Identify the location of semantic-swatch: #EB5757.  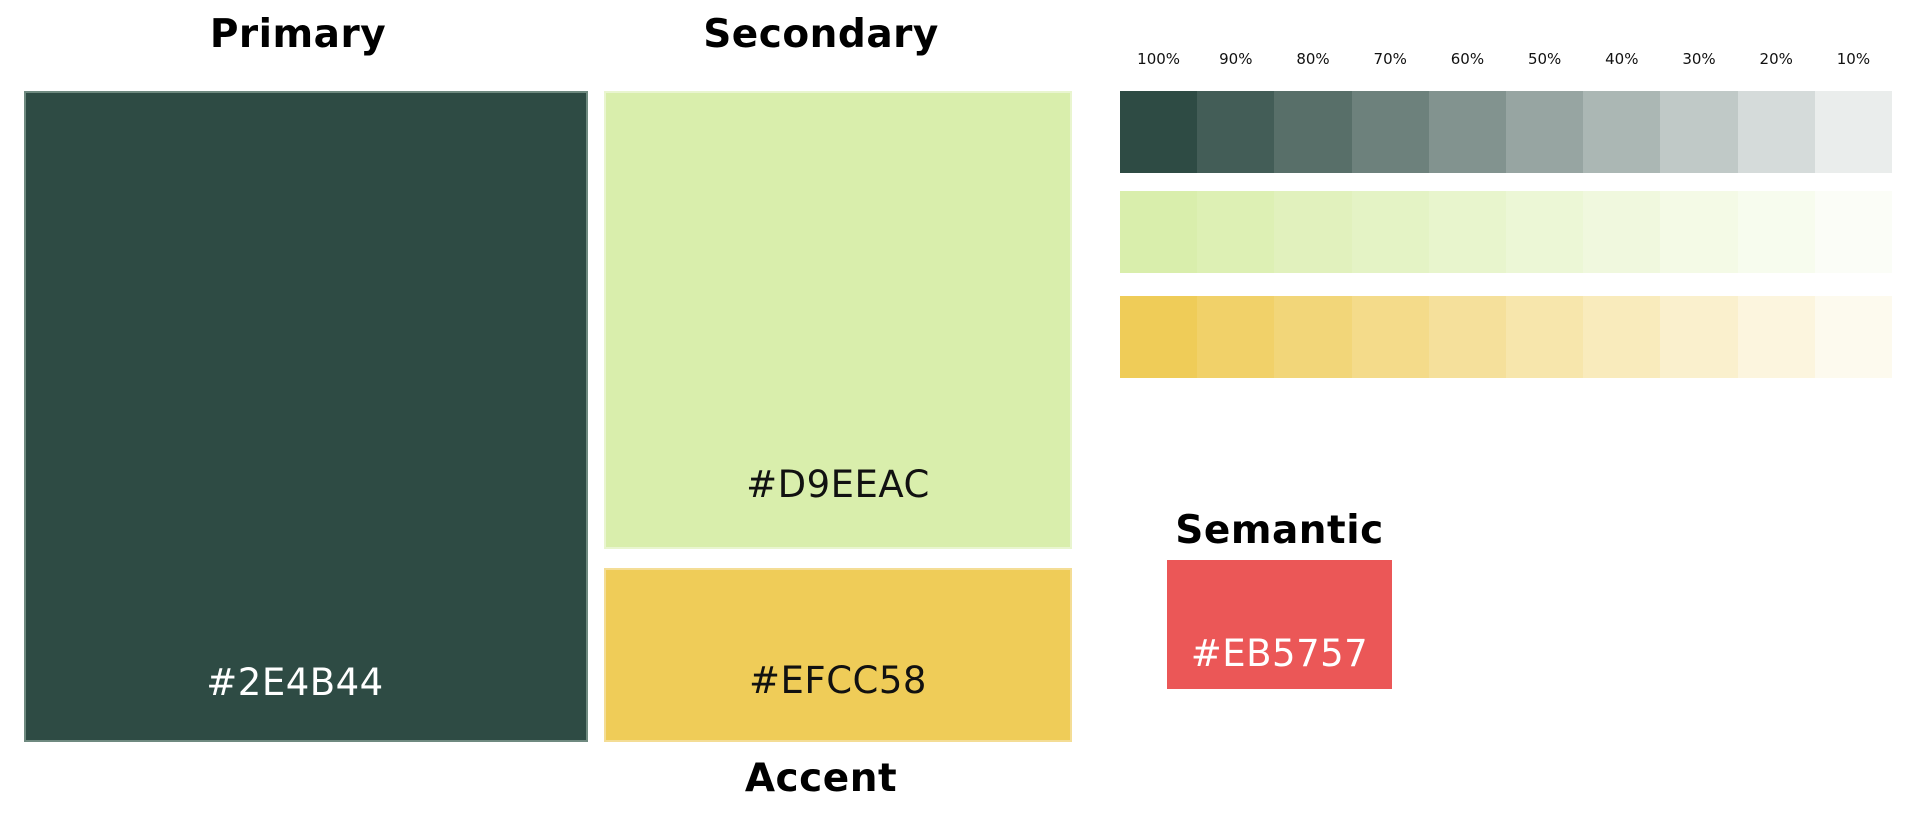
(1279, 624).